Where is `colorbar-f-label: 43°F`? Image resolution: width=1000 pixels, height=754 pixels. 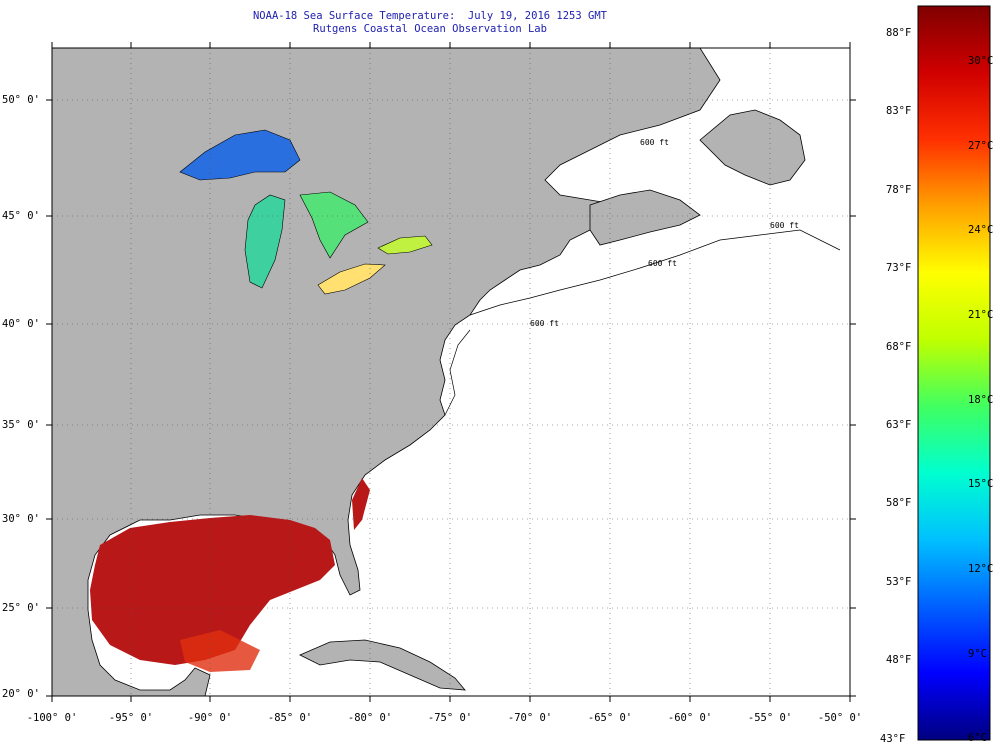 colorbar-f-label: 43°F is located at coordinates (893, 739).